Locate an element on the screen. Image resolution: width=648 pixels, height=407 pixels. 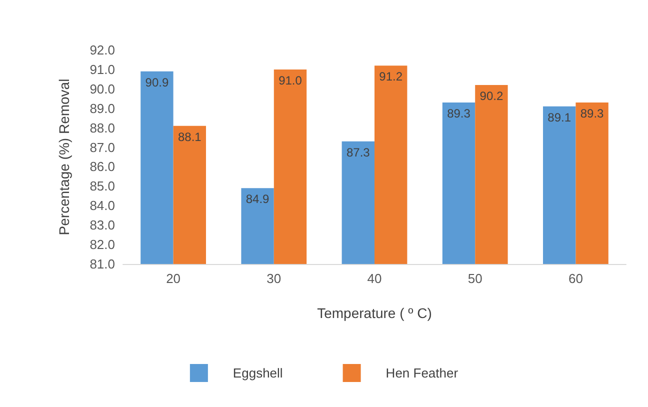
x-tick-label: 40 is located at coordinates (374, 278).